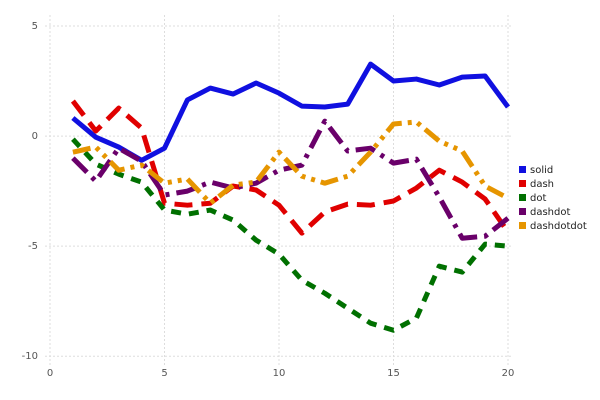  What do you see at coordinates (558, 226) in the screenshot?
I see `legend-label: dashdotdot` at bounding box center [558, 226].